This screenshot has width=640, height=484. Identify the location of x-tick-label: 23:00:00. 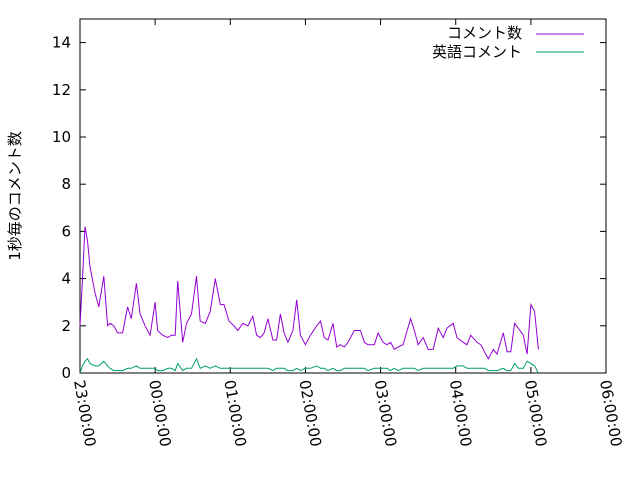
(84, 413).